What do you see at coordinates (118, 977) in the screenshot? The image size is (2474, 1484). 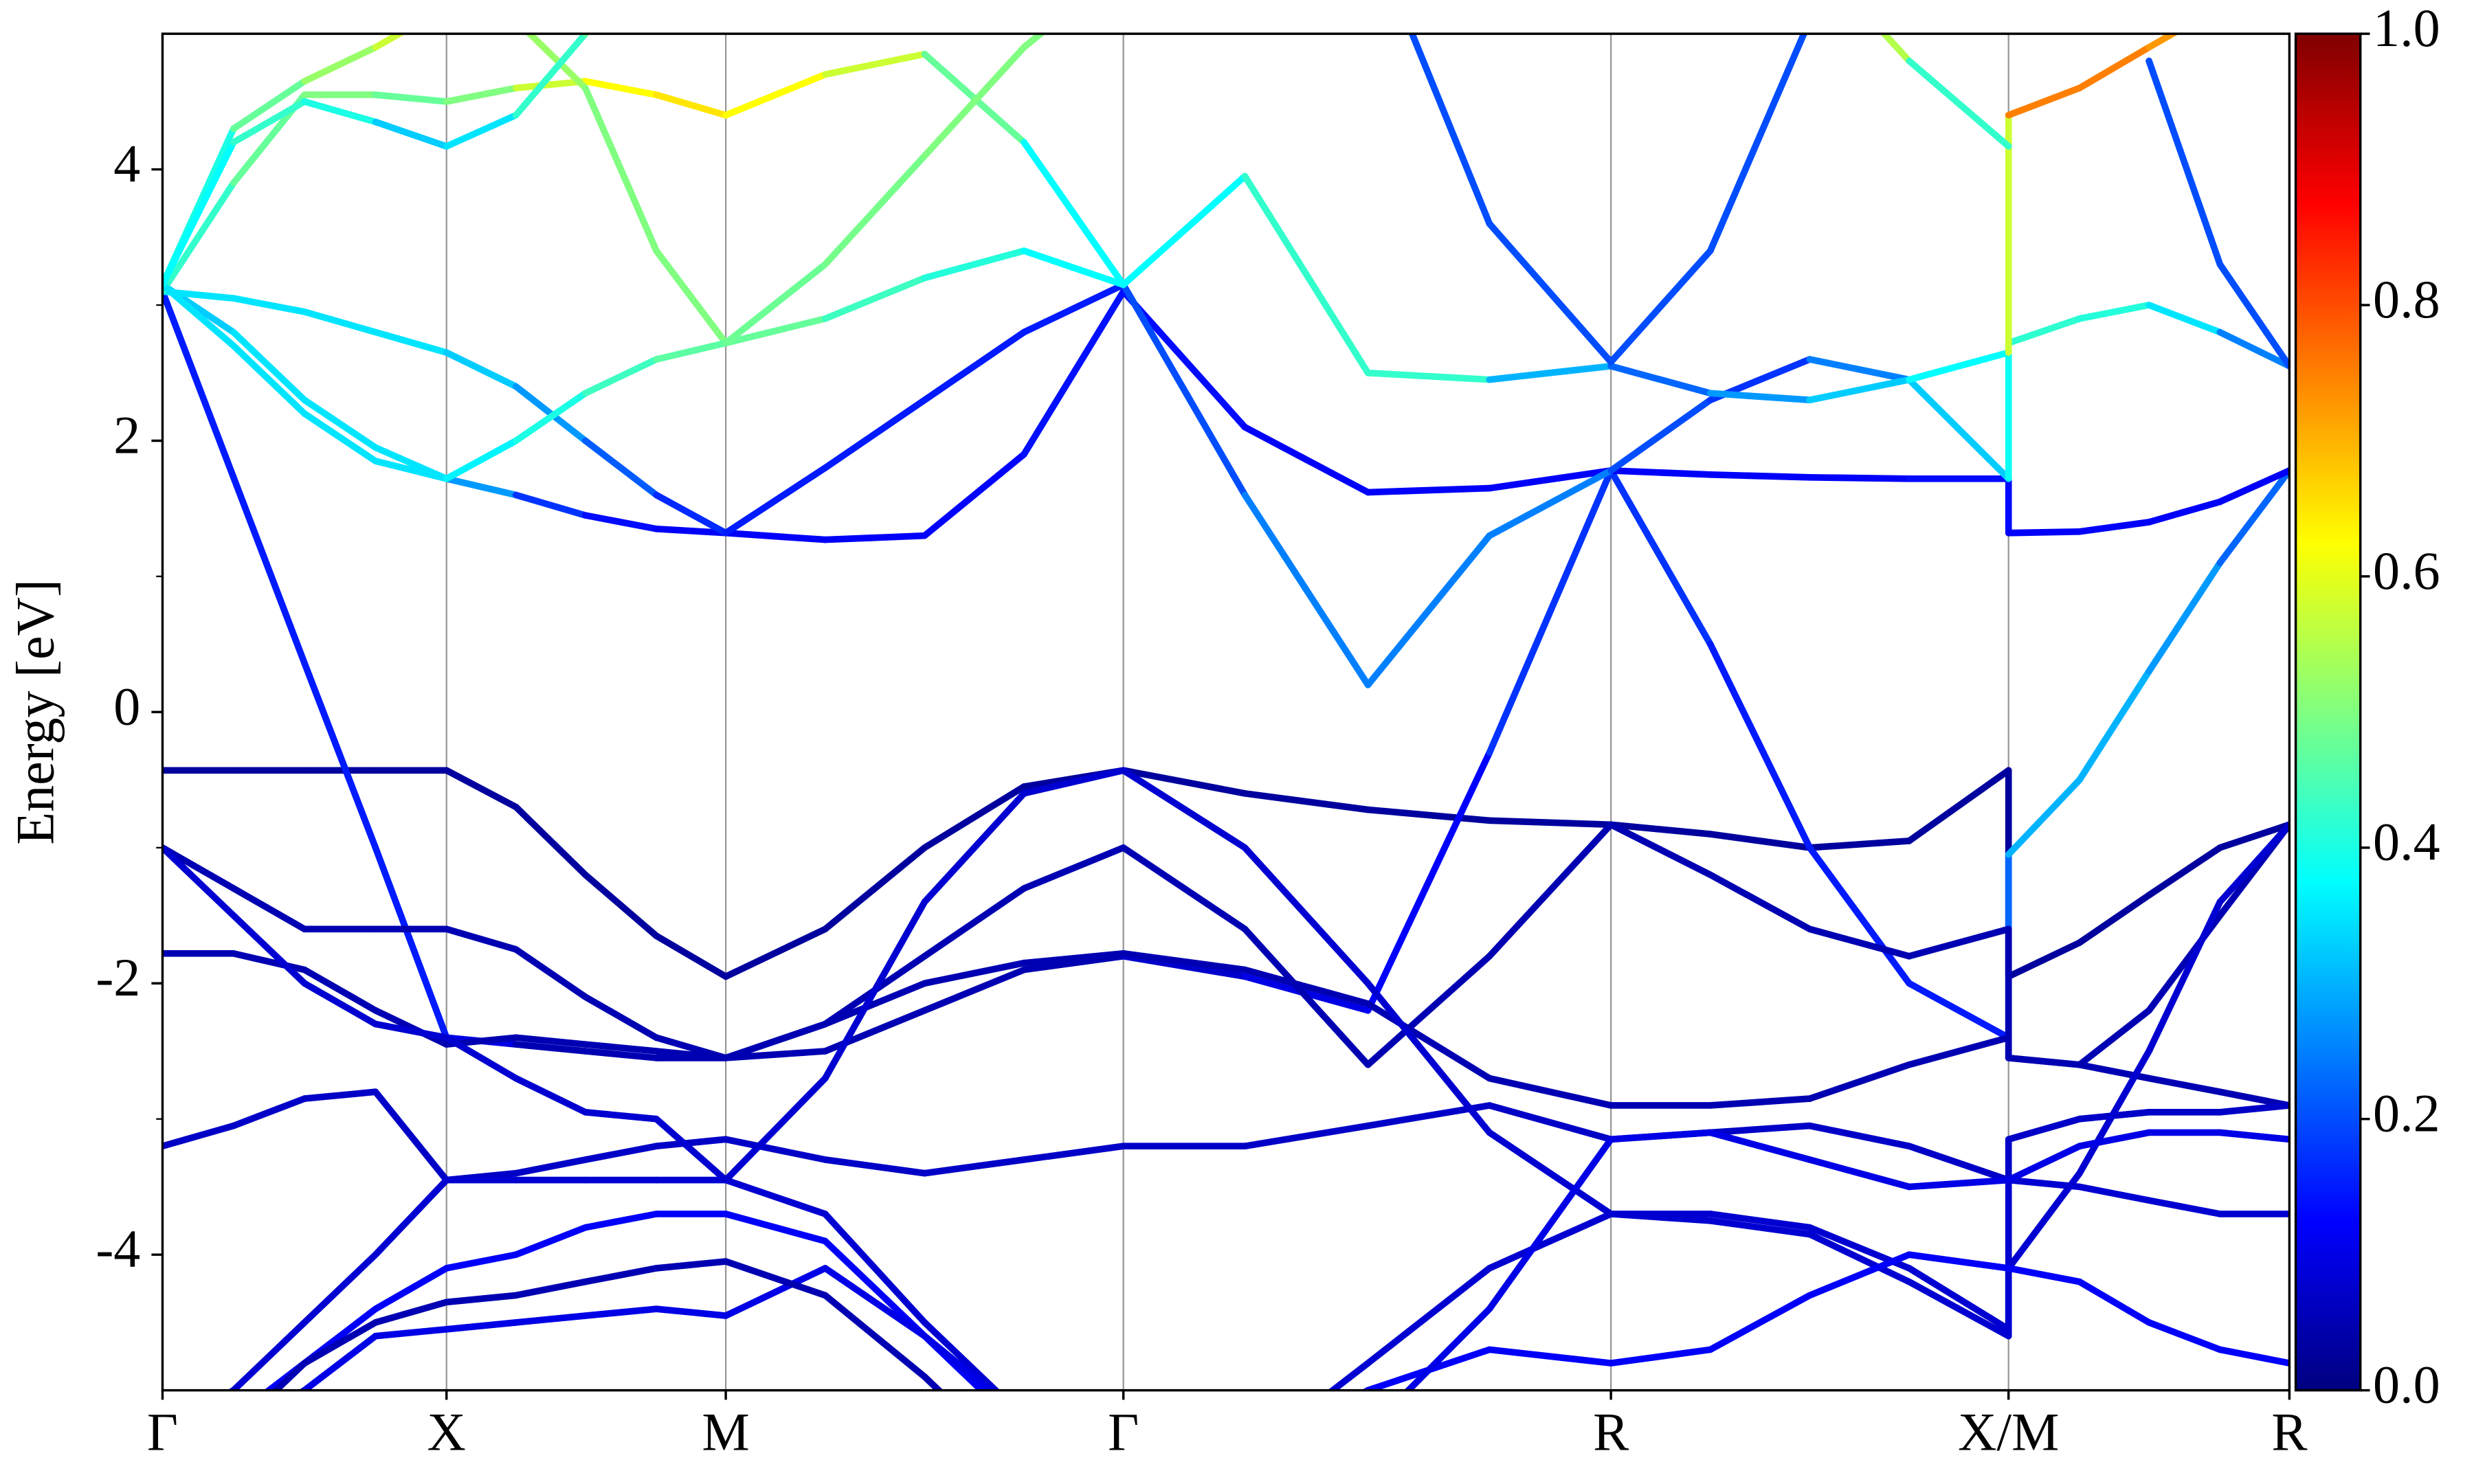 I see `y-tick-label: -2` at bounding box center [118, 977].